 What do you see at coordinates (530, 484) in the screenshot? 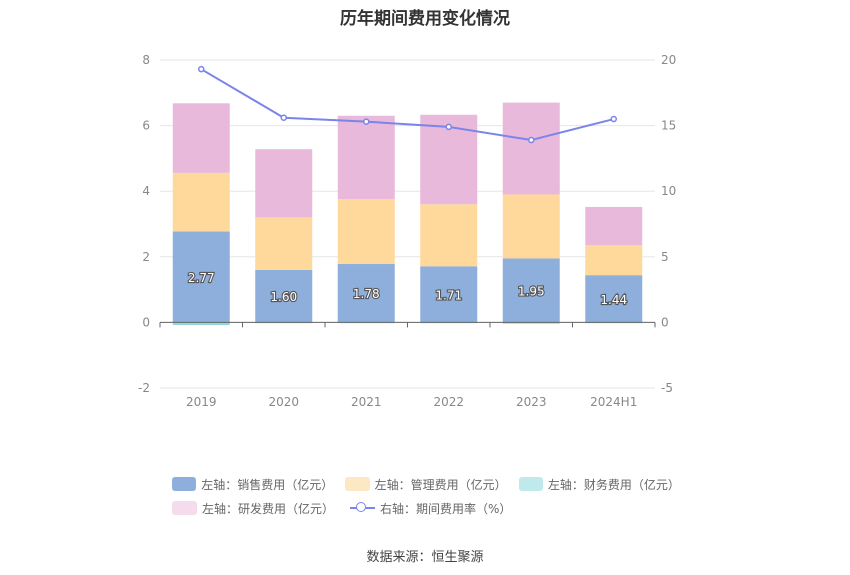
I see `legend-swatch-finance` at bounding box center [530, 484].